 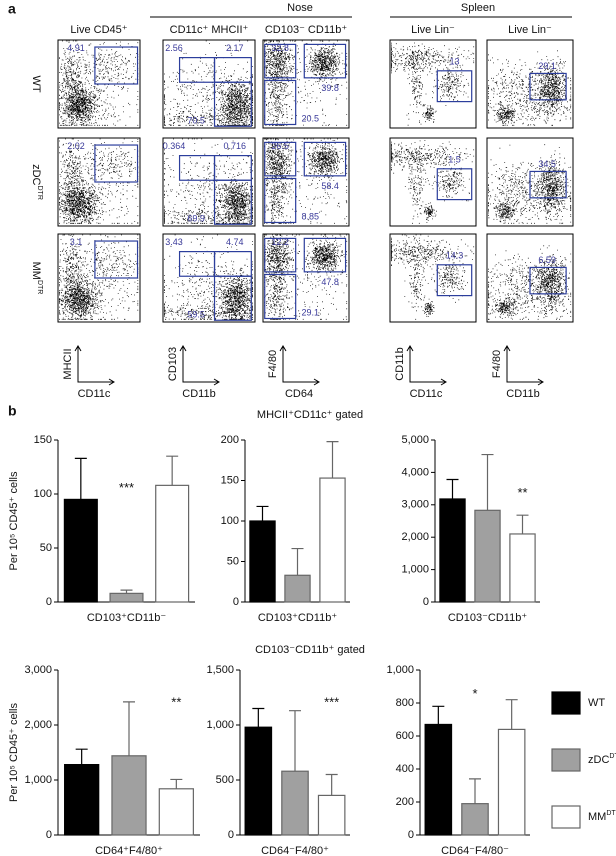 What do you see at coordinates (220, 670) in the screenshot?
I see `y-tick-label: 1,500` at bounding box center [220, 670].